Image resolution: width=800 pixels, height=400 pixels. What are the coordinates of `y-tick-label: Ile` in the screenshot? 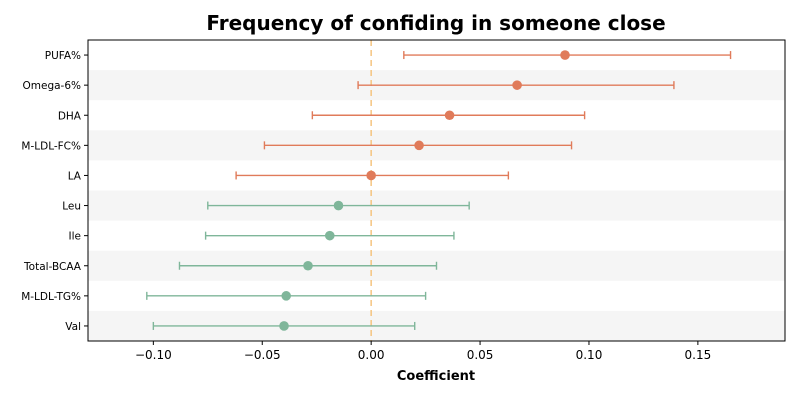 It's located at (75, 237).